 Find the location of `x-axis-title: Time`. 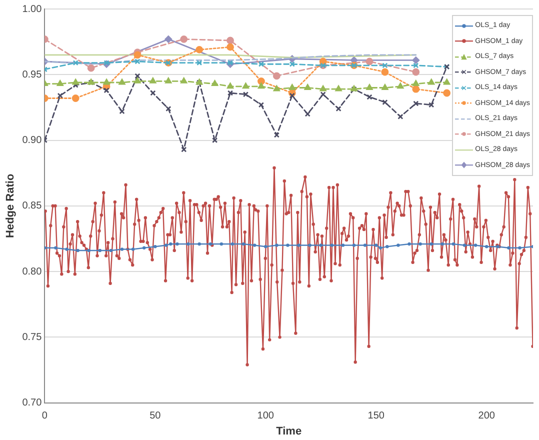

x-axis-title: Time is located at coordinates (289, 431).